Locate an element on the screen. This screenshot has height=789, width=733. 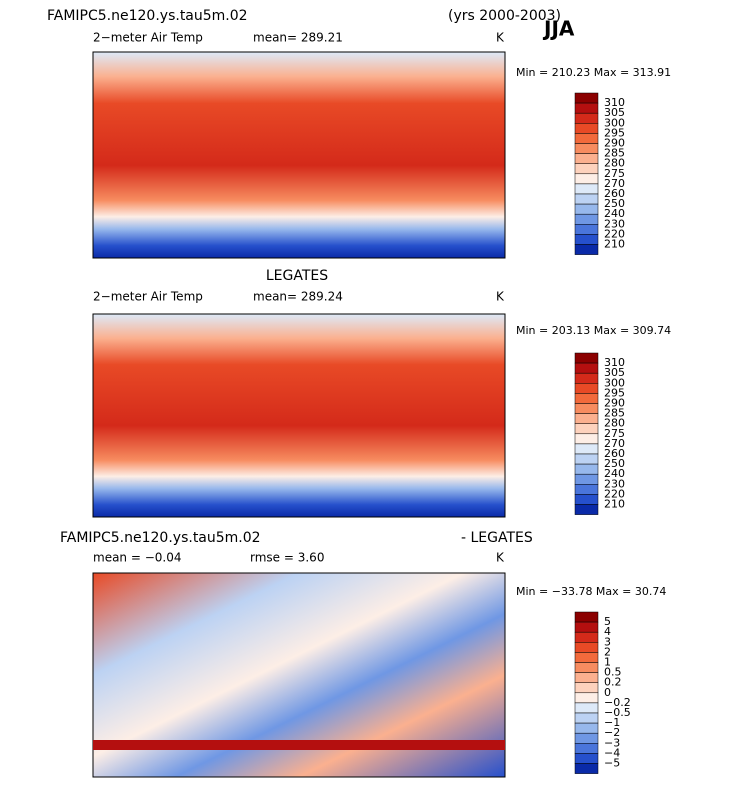
colorbar-label: 0.2 is located at coordinates (613, 682).